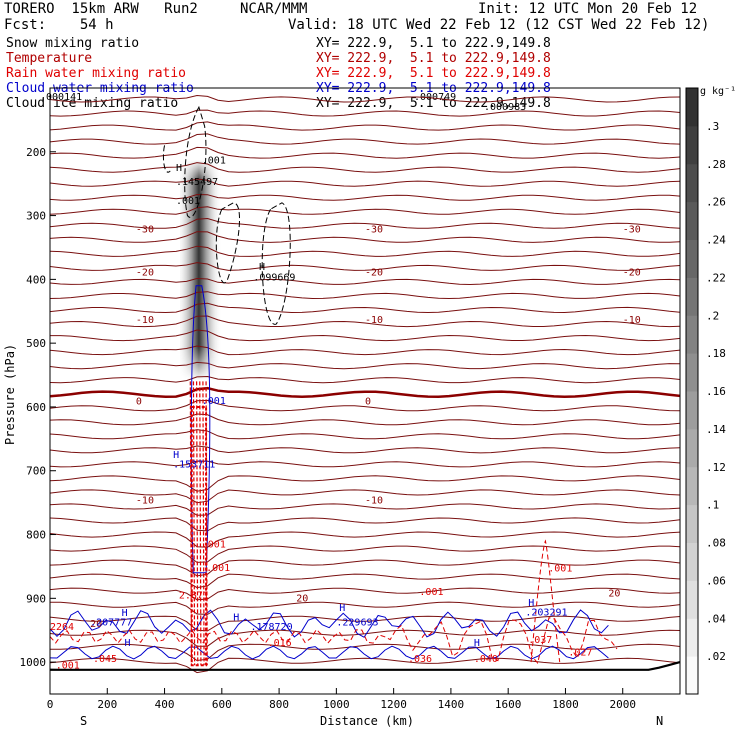 The image size is (740, 740). I want to click on legend-cloud-ice: Cloud ice mixing ratio, so click(92, 103).